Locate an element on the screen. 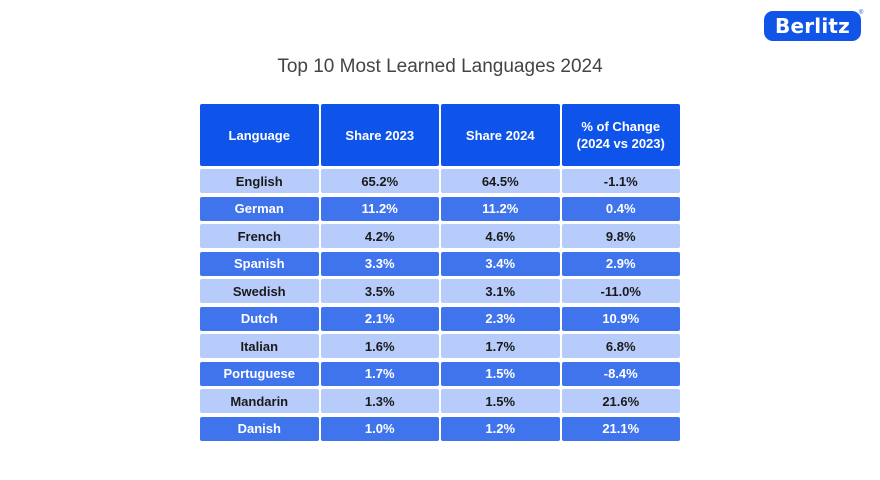 Image resolution: width=880 pixels, height=480 pixels. cell-language: Portuguese is located at coordinates (259, 373).